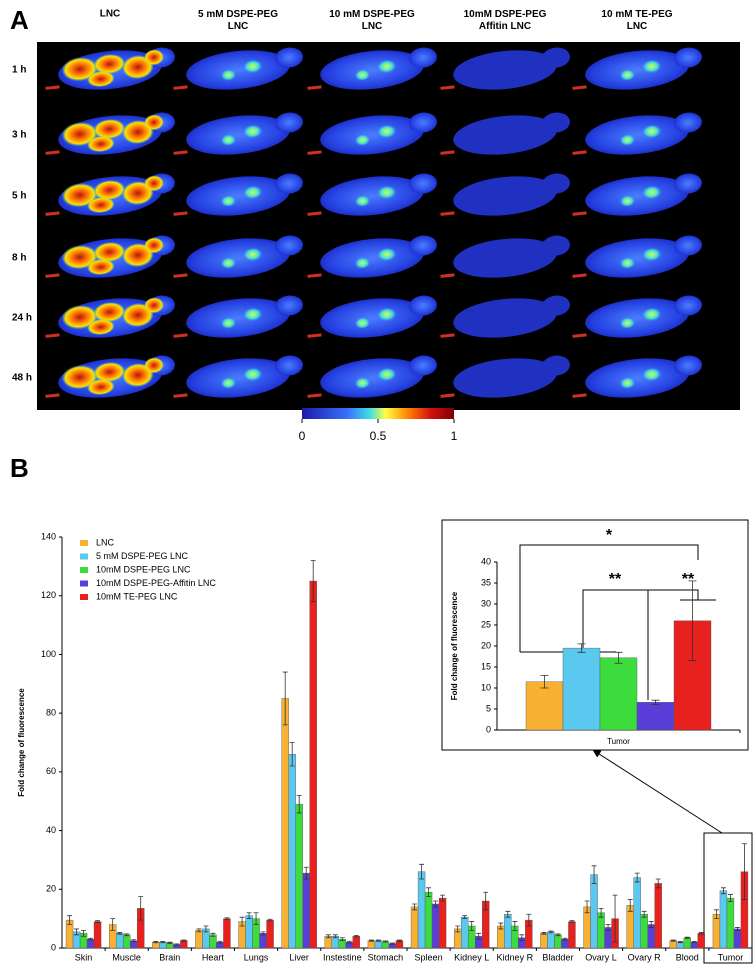  I want to click on legend-label: 10mM DSPE-PEG-Affitin LNC, so click(156, 583).